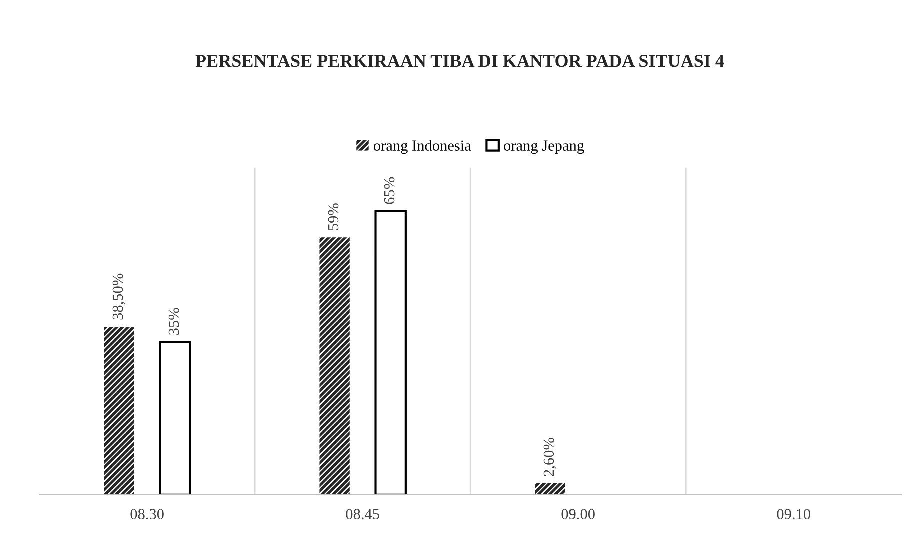 The image size is (920, 545). I want to click on x-tick-label: 08.30, so click(147, 514).